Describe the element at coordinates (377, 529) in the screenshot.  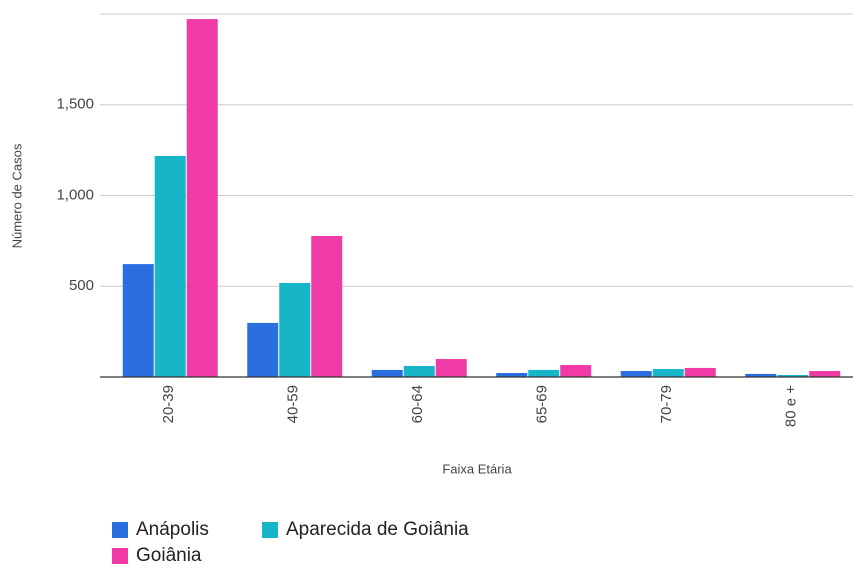
I see `legend-label: Aparecida de Goiânia` at that location.